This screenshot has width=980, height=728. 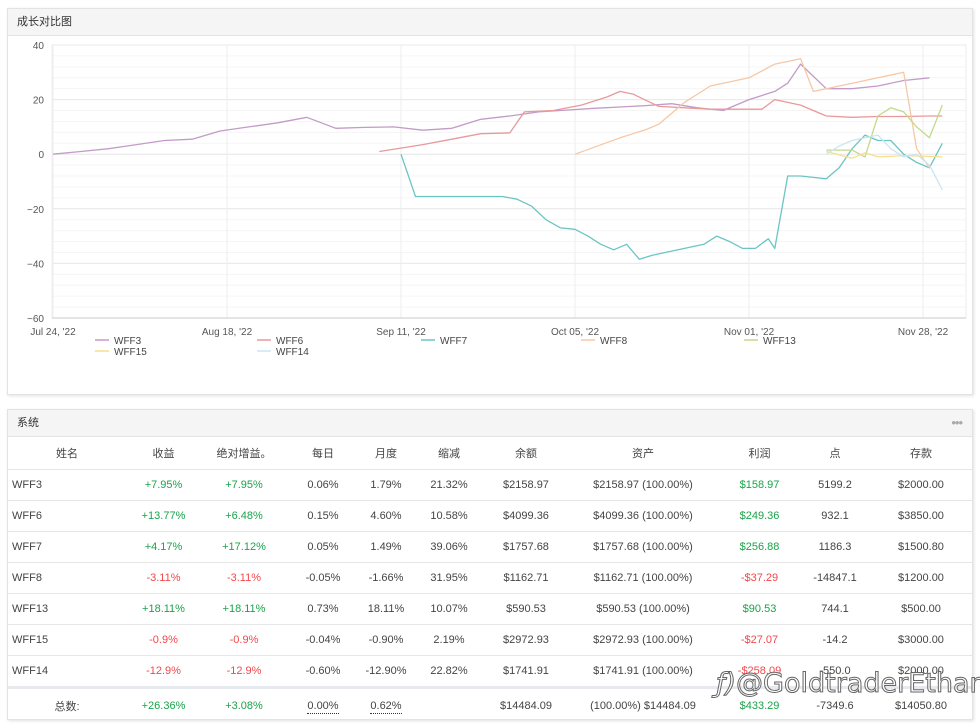 What do you see at coordinates (526, 516) in the screenshot?
I see `cell-balance: $4099.36` at bounding box center [526, 516].